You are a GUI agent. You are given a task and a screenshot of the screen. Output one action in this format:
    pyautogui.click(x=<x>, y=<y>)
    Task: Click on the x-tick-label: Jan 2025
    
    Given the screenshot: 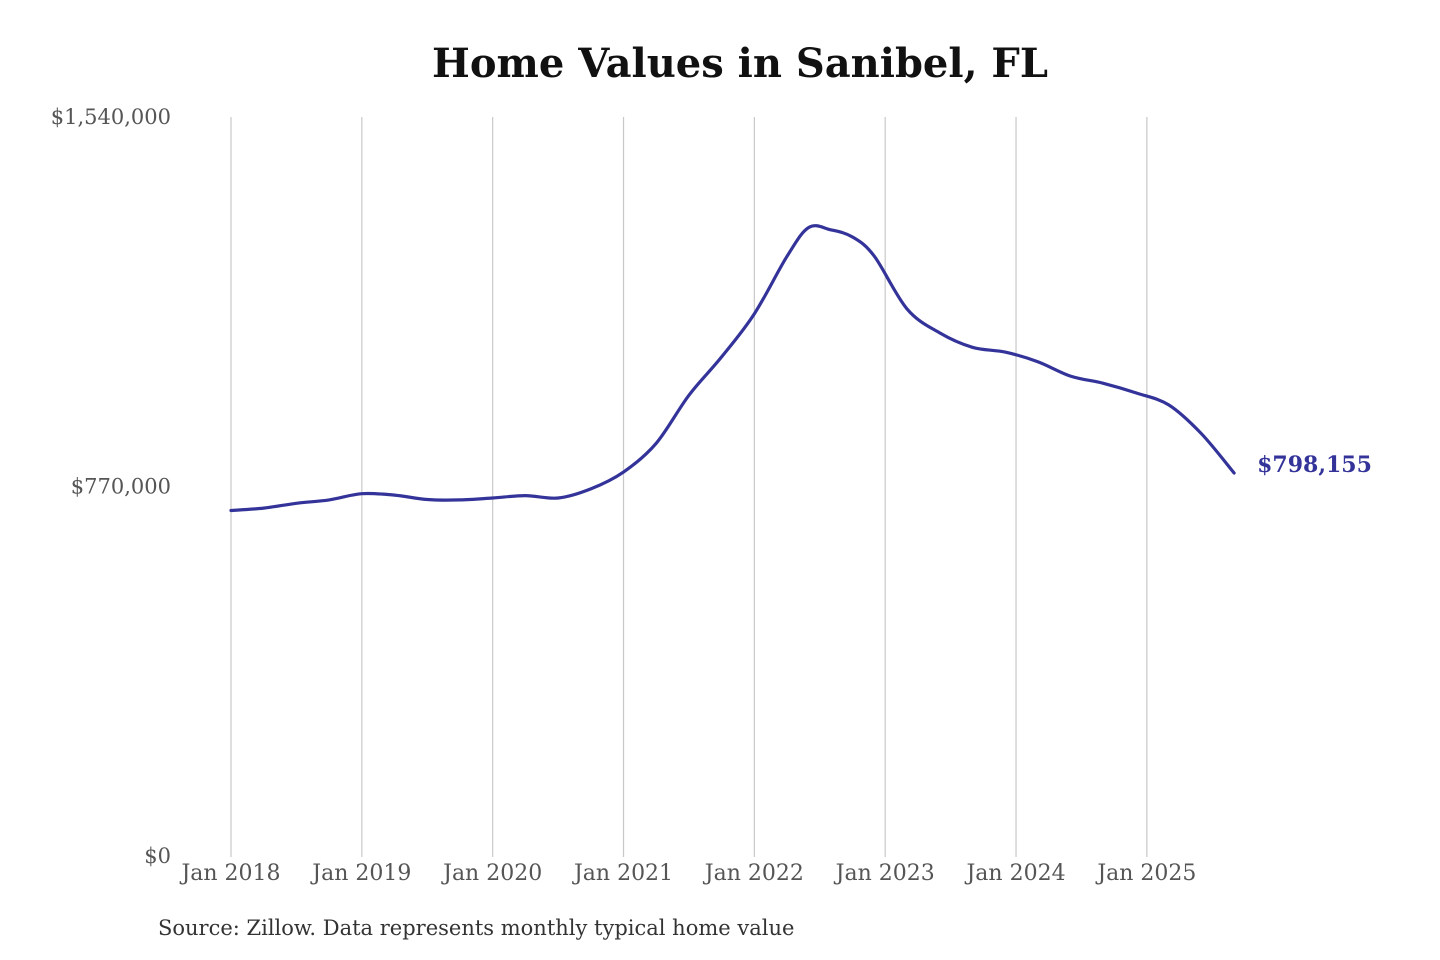 What is the action you would take?
    pyautogui.click(x=1145, y=873)
    